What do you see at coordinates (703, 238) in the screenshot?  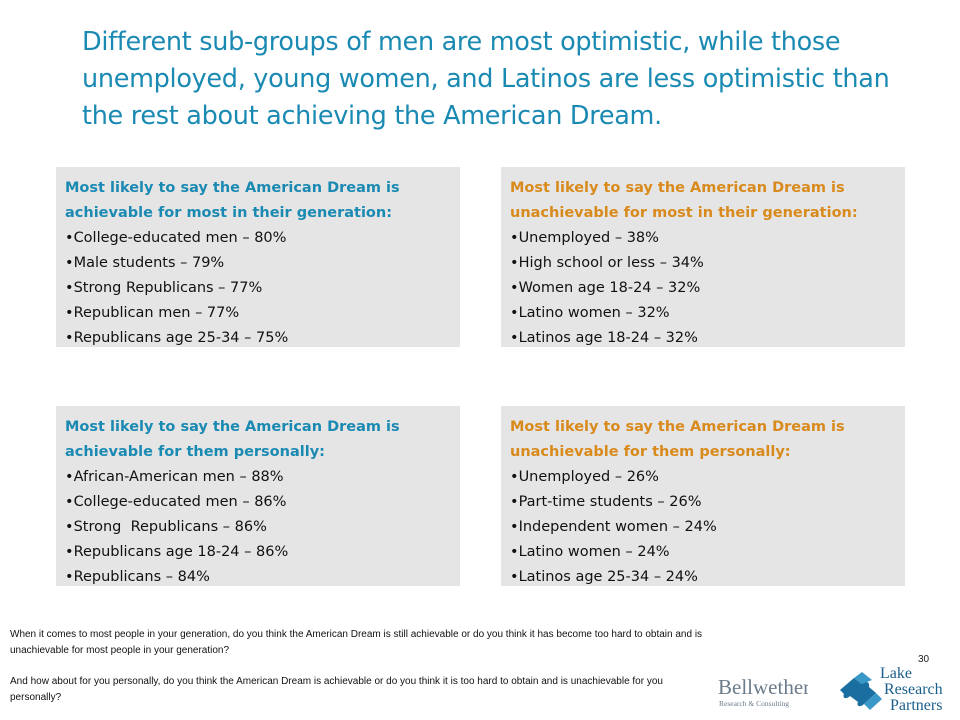 I see `list-item: •Unemployed – 38%` at bounding box center [703, 238].